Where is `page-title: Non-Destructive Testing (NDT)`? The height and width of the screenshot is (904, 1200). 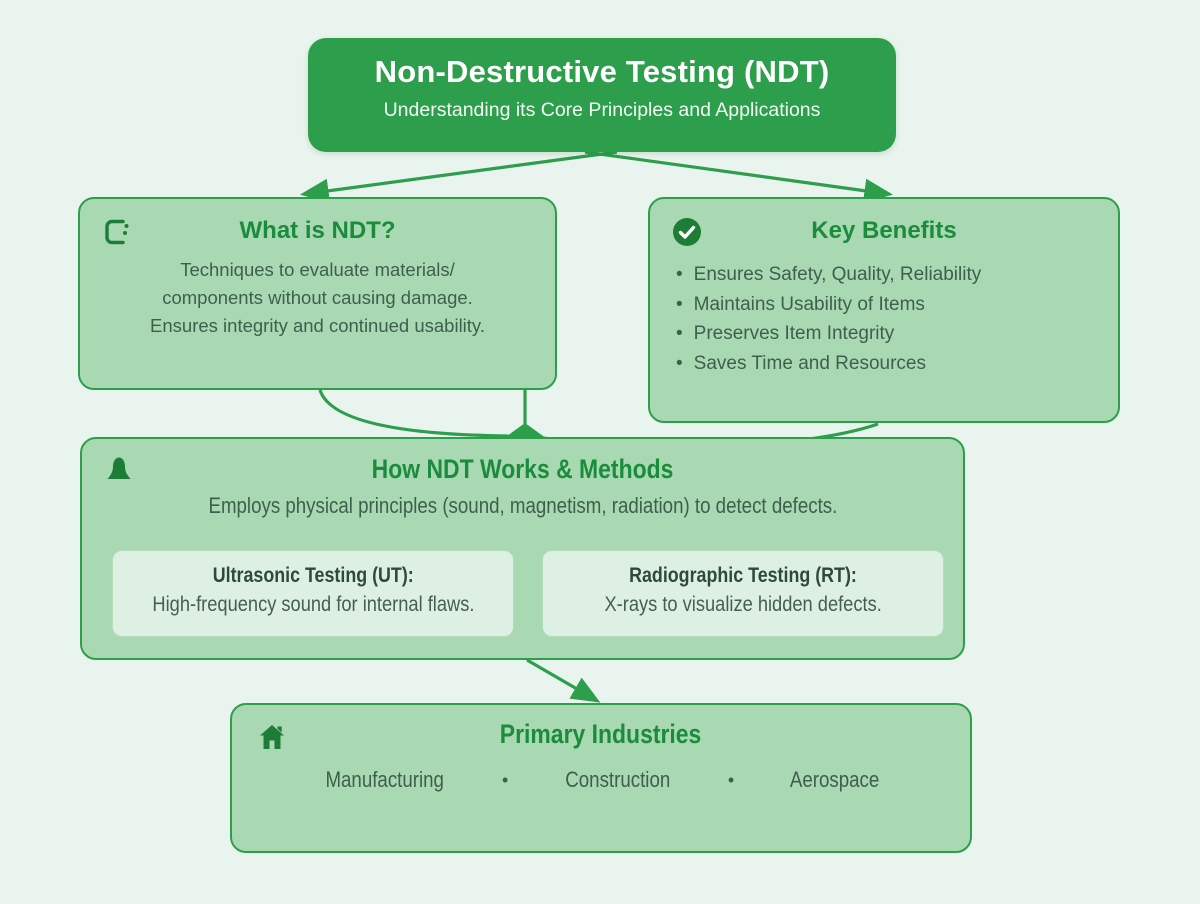 page-title: Non-Destructive Testing (NDT) is located at coordinates (602, 71).